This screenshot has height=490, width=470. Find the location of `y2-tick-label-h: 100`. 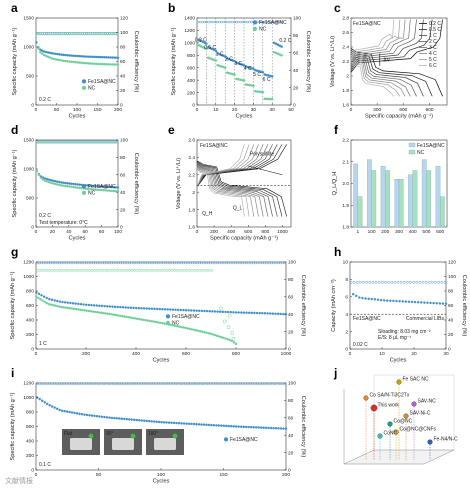

y2-tick-label-h: 100 is located at coordinates (452, 277).